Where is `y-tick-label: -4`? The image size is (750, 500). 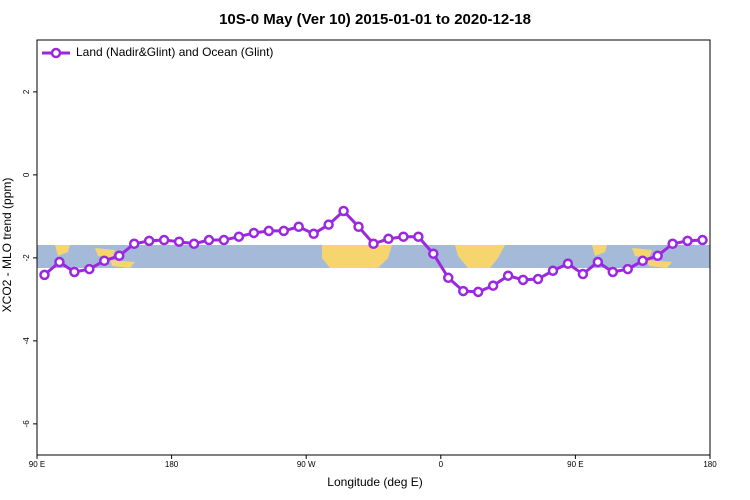 y-tick-label: -4 is located at coordinates (26, 341).